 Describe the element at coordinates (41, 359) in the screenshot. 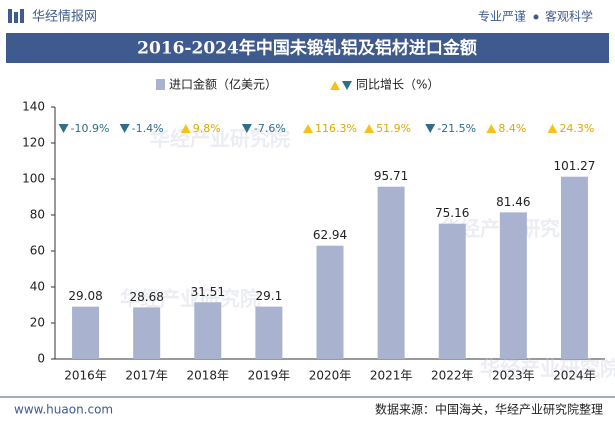

I see `y-tick-label: 0` at that location.